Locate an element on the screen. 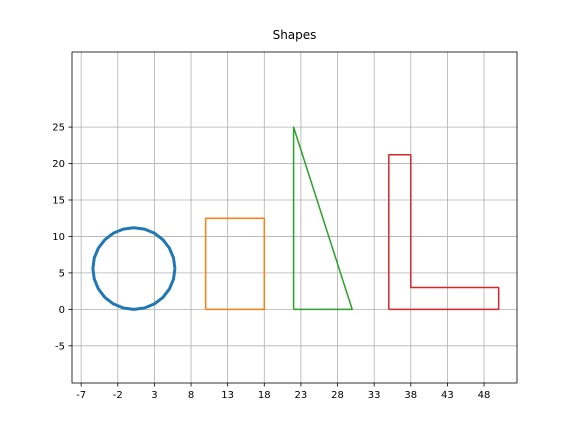 This screenshot has height=436, width=576. chart-title: Shapes is located at coordinates (295, 35).